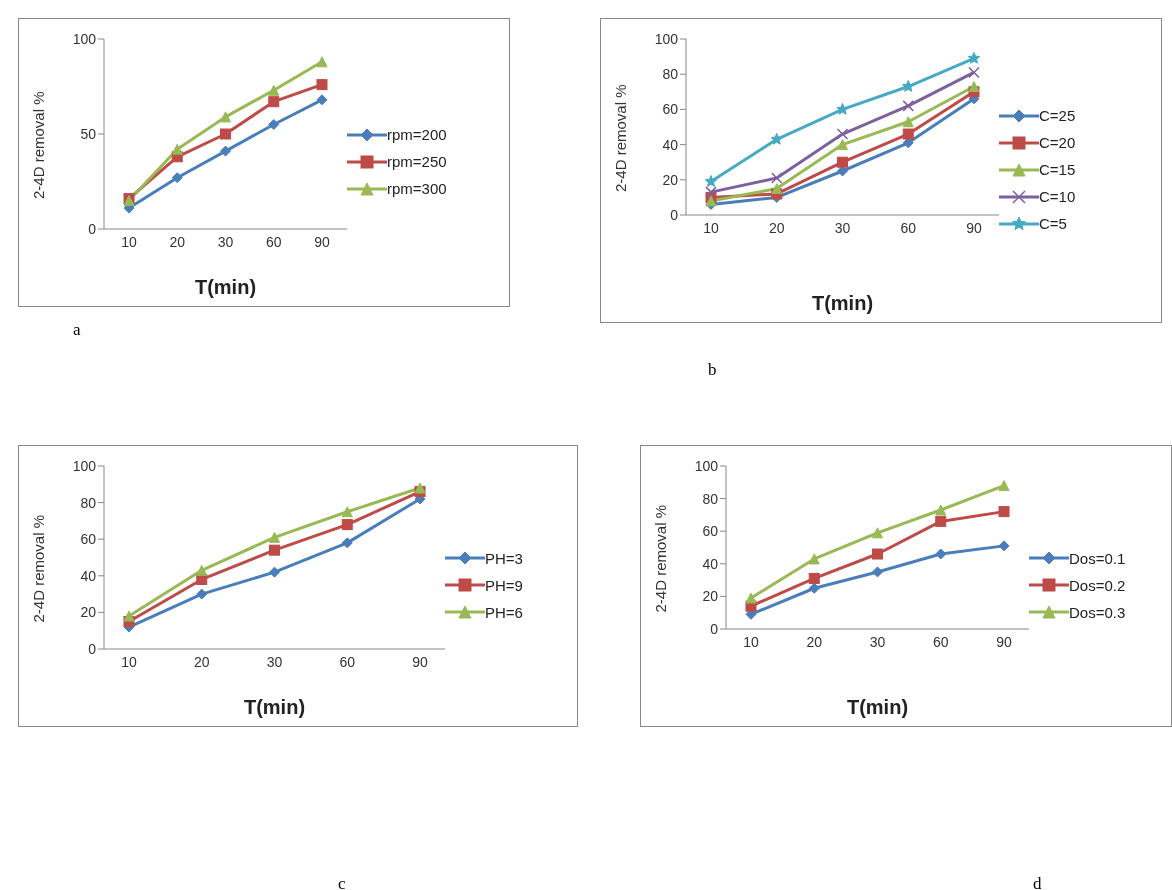 Image resolution: width=1172 pixels, height=890 pixels. What do you see at coordinates (1097, 612) in the screenshot?
I see `legend-label: Dos=0.3` at bounding box center [1097, 612].